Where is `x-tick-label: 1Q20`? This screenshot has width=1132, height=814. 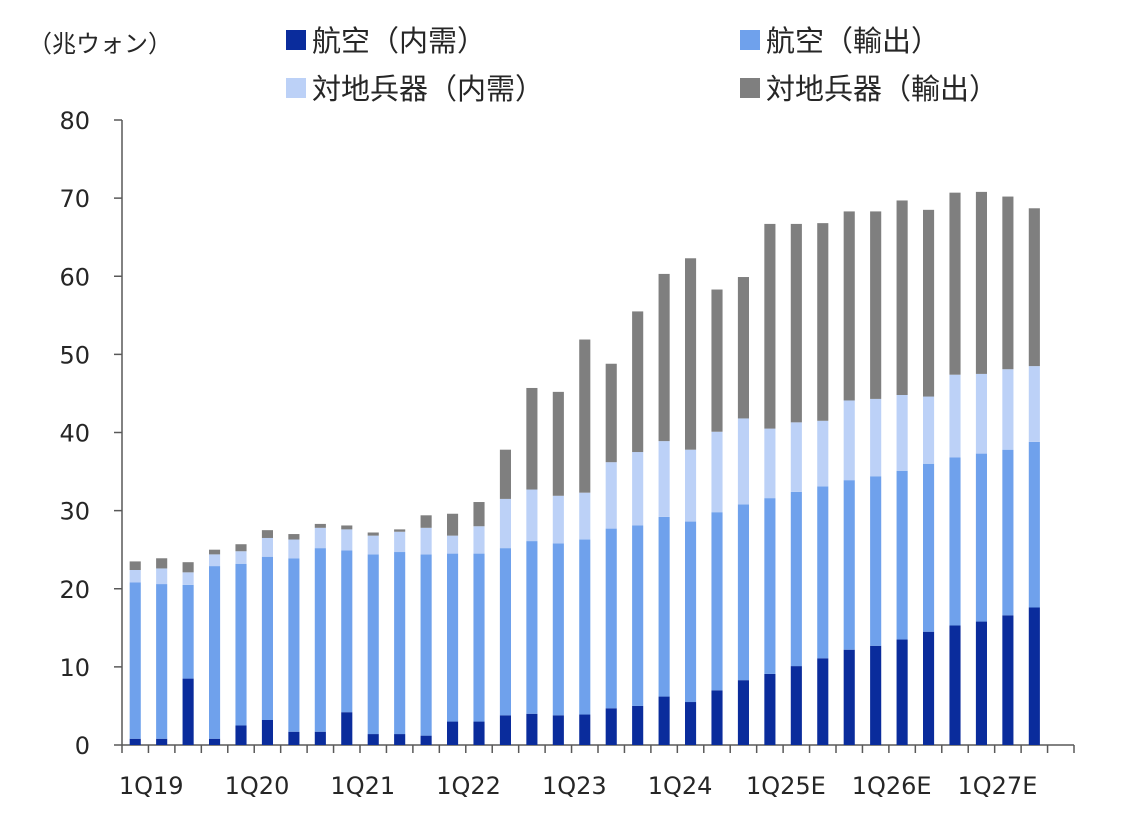 x-tick-label: 1Q20 is located at coordinates (257, 786).